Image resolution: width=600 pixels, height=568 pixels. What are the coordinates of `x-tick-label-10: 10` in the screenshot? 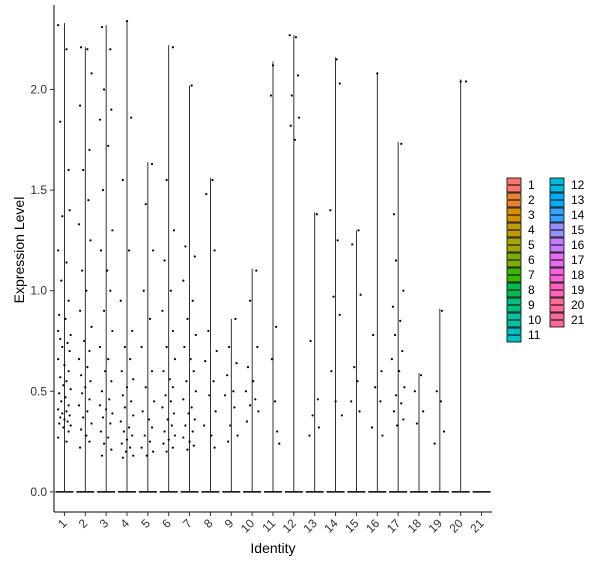 It's located at (248, 526).